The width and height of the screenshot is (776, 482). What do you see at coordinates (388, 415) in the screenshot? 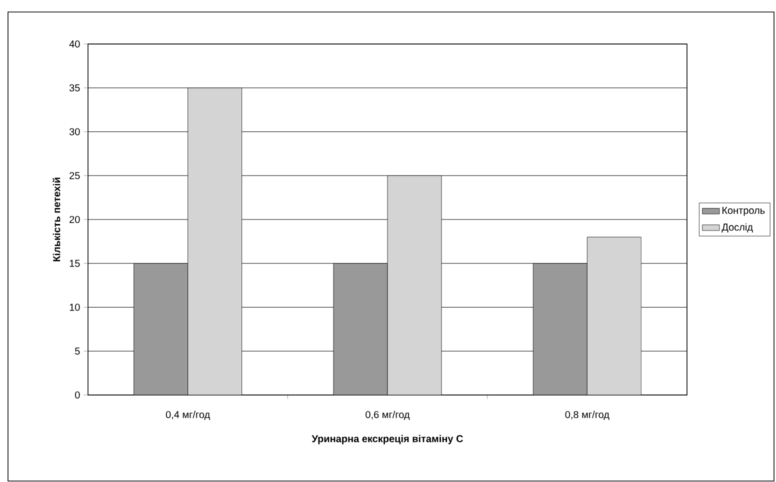
I see `x-tick-label: 0,6 мг/год` at bounding box center [388, 415].